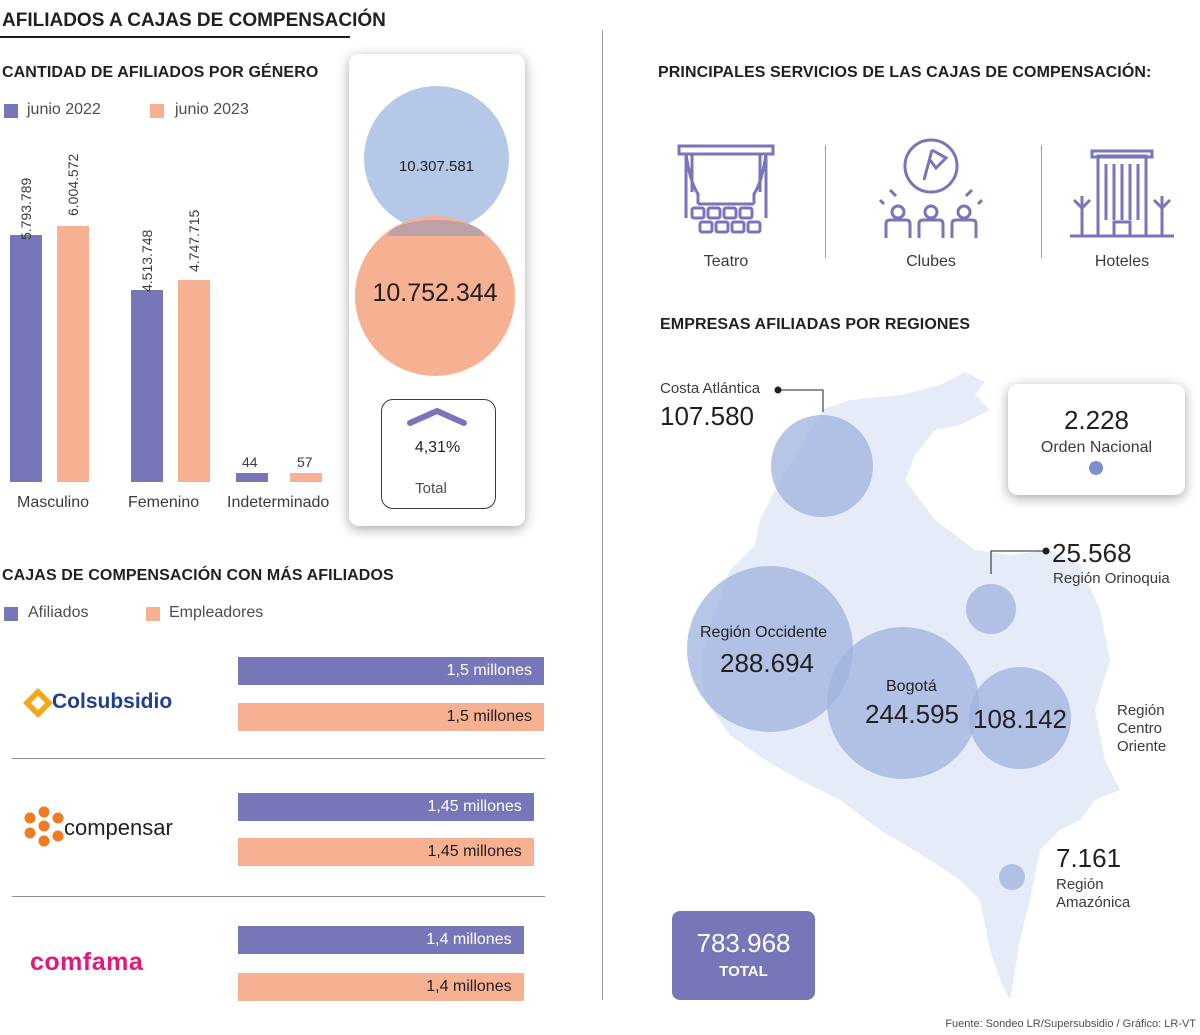 Image resolution: width=1200 pixels, height=1035 pixels. I want to click on change-box, so click(438, 454).